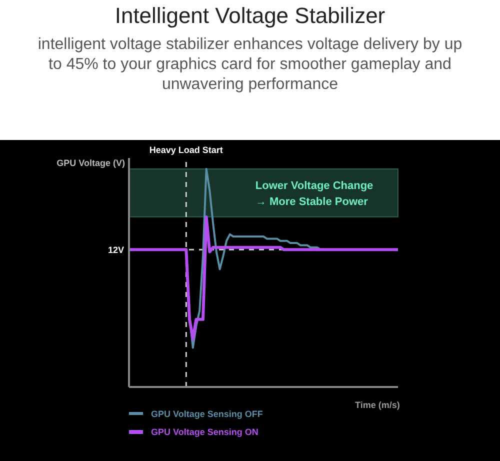  I want to click on text: Heavy Load Start, so click(186, 150).